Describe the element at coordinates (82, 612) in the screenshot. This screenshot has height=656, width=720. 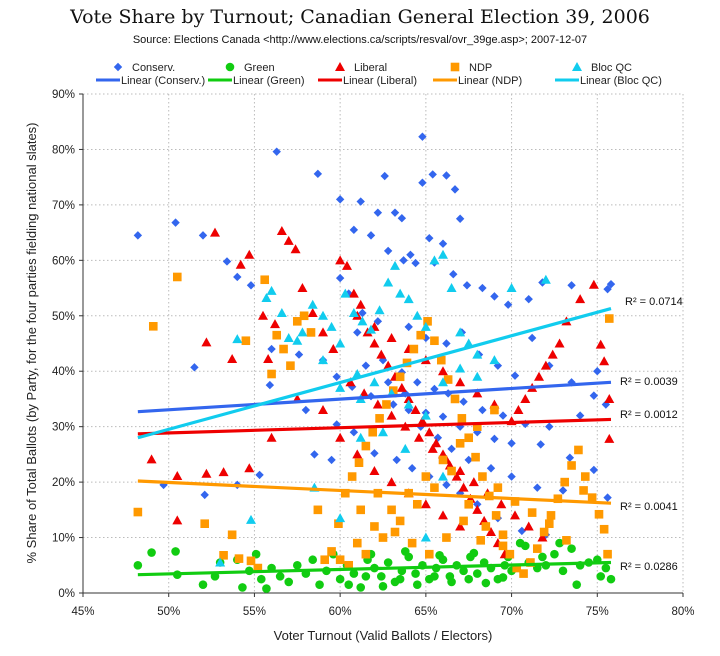
I see `x-tick-label: 45%` at that location.